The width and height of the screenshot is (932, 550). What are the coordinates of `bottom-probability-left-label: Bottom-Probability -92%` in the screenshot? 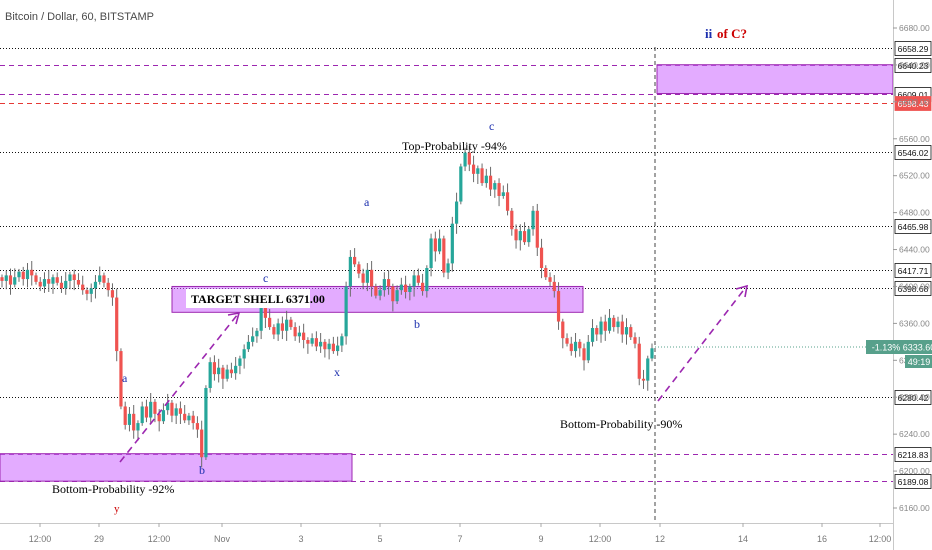 It's located at (113, 489).